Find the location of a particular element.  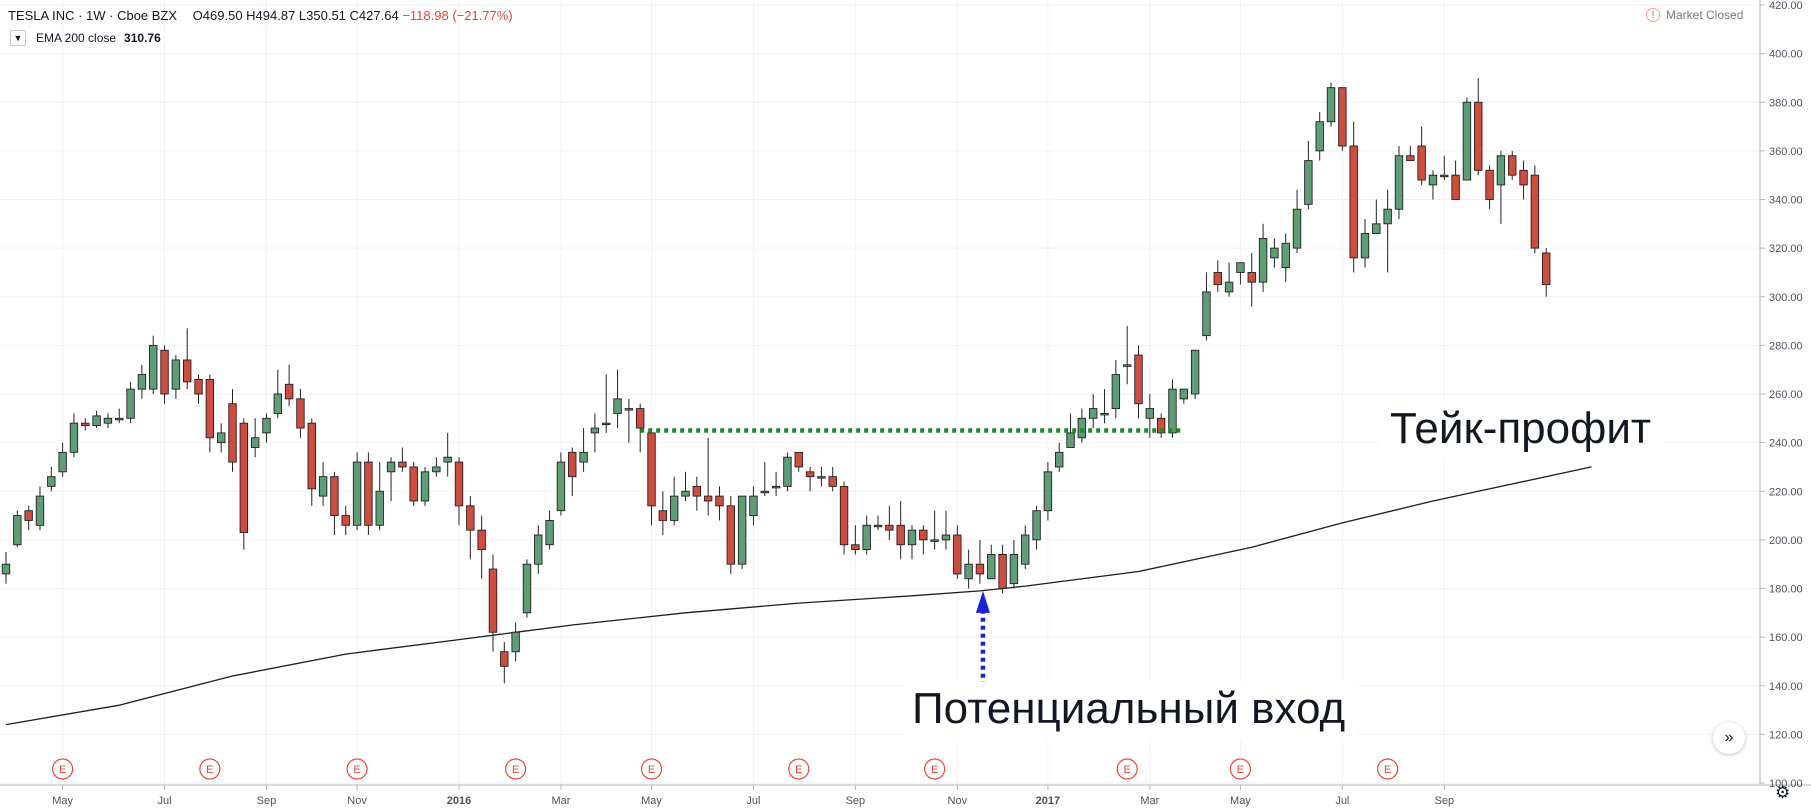

indicator-legend: ▼ EMA 200 close 310.76 is located at coordinates (85, 38).